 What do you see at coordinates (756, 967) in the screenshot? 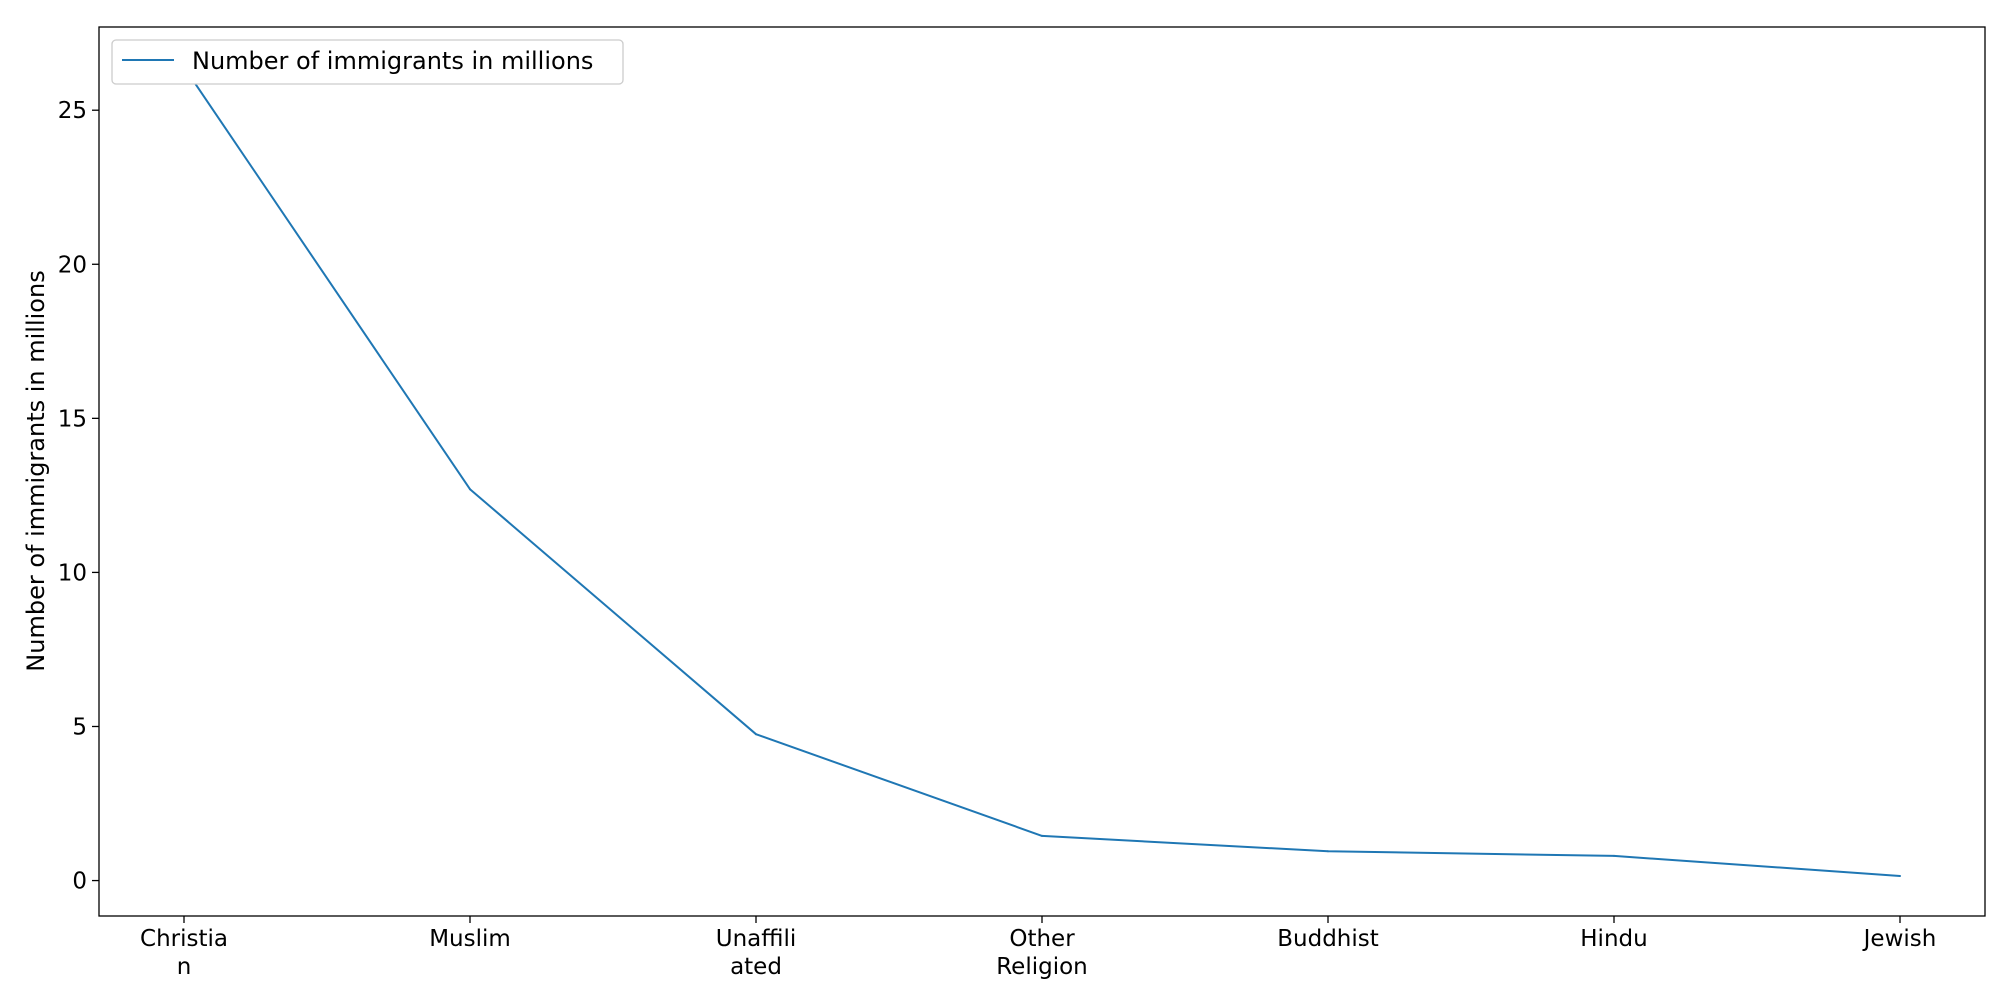
I see `x-tick-label-line: ated` at bounding box center [756, 967].